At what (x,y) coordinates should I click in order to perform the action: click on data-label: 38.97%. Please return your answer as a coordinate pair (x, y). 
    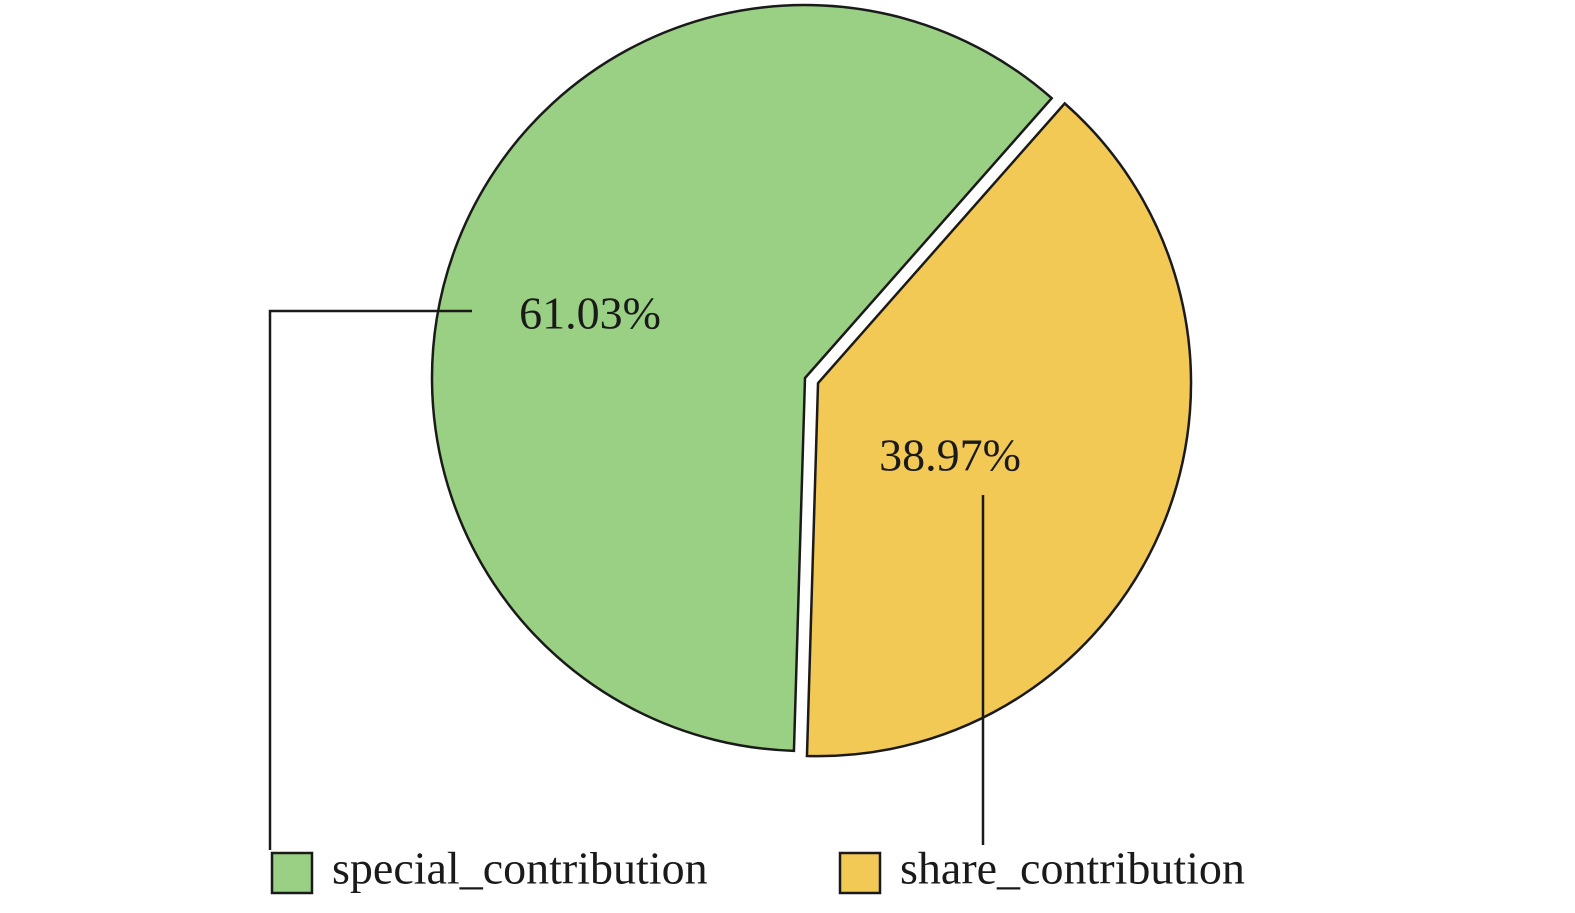
    Looking at the image, I should click on (950, 455).